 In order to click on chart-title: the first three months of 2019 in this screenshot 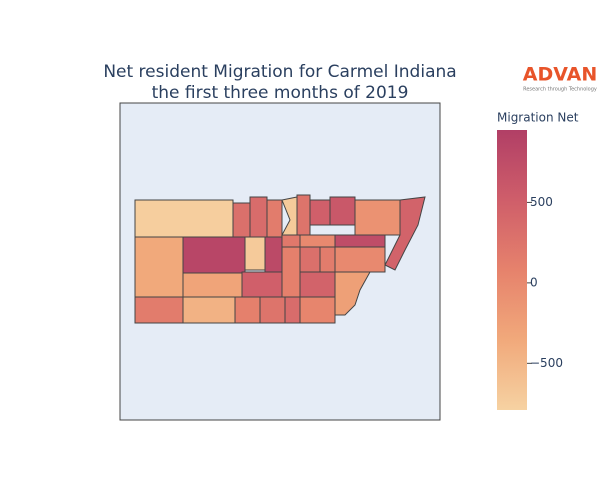, I will do `click(280, 93)`.